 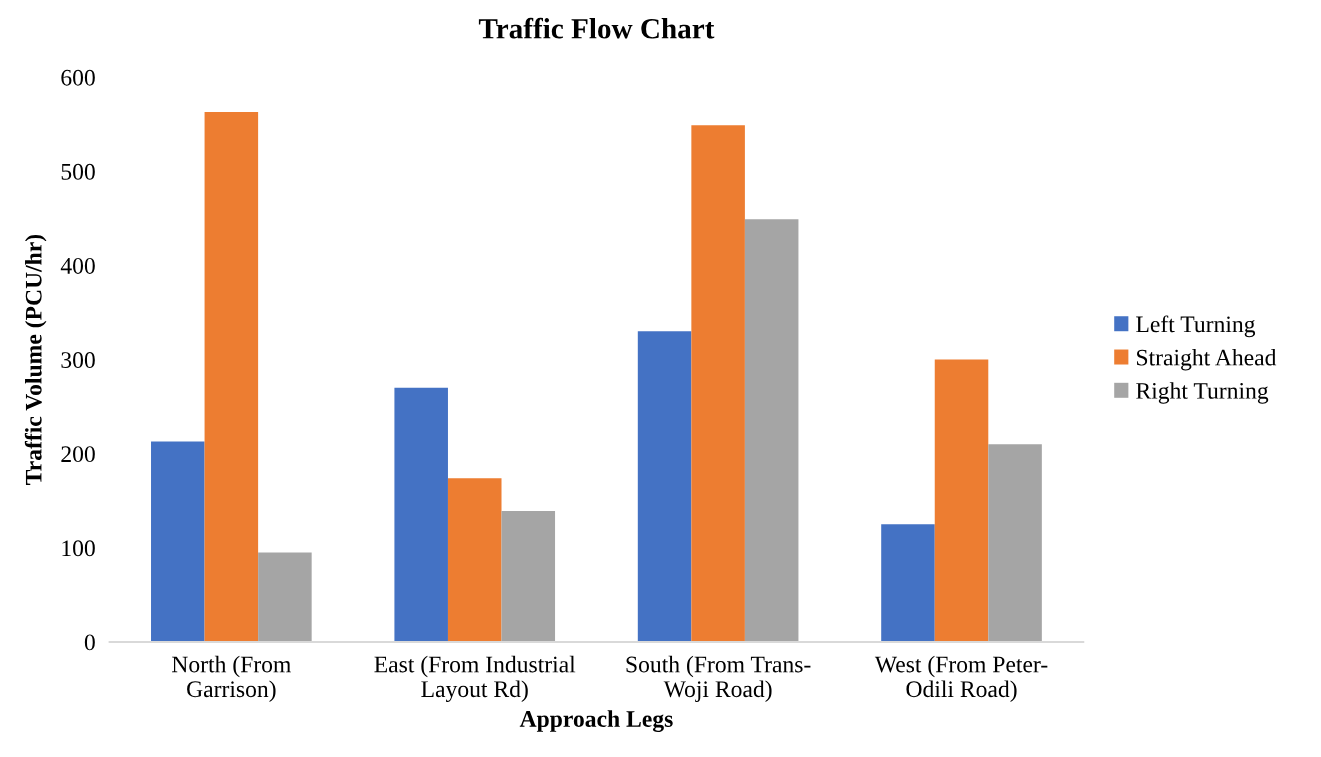 What do you see at coordinates (1202, 393) in the screenshot?
I see `legend-label: Right Turning` at bounding box center [1202, 393].